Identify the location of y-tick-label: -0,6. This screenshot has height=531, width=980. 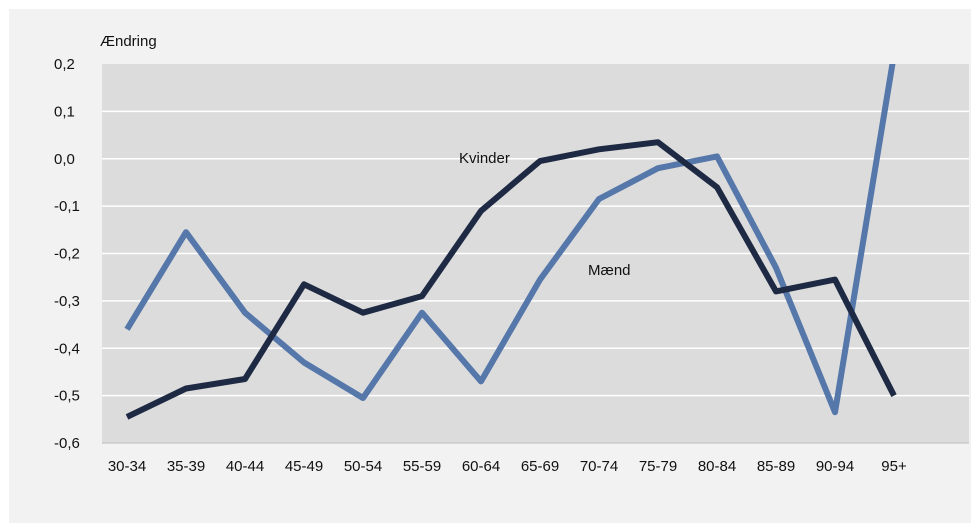
(67, 443).